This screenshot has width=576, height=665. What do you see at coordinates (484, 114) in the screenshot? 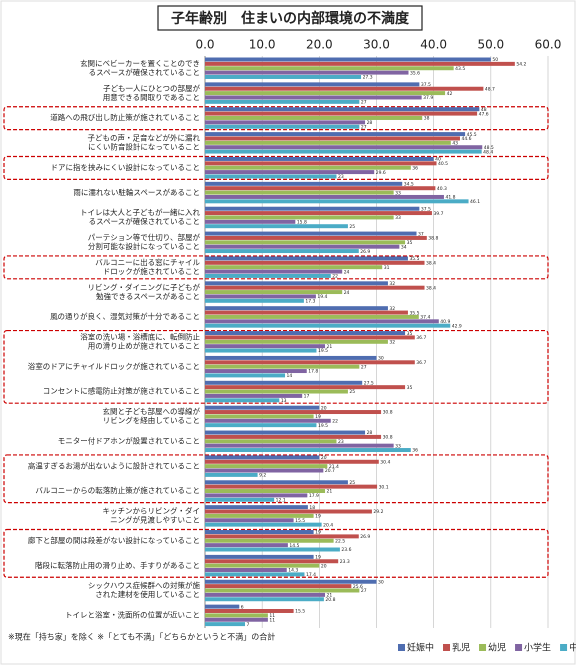
I see `value-label: 47.6` at bounding box center [484, 114].